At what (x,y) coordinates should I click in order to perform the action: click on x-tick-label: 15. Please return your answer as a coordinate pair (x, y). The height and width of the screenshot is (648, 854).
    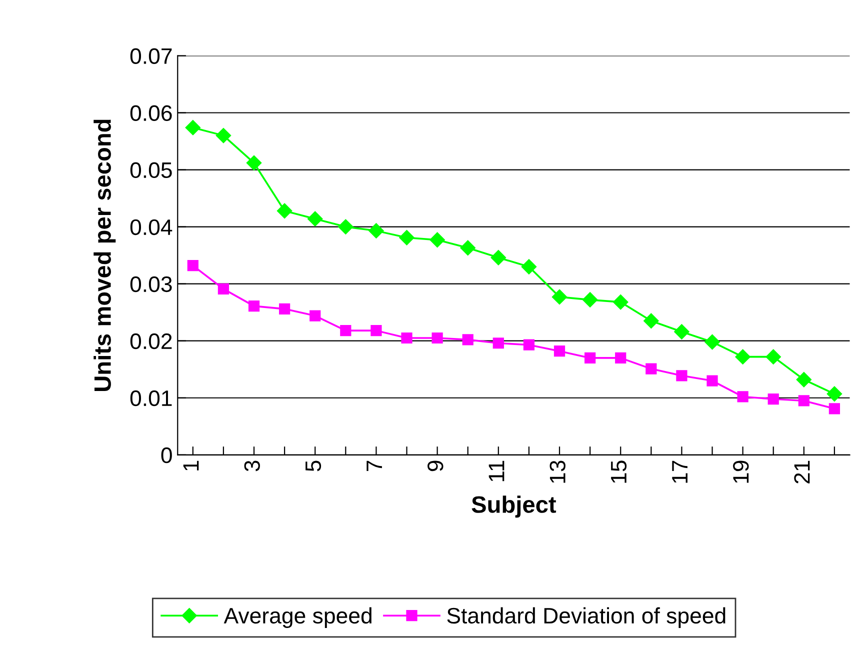
    Looking at the image, I should click on (619, 471).